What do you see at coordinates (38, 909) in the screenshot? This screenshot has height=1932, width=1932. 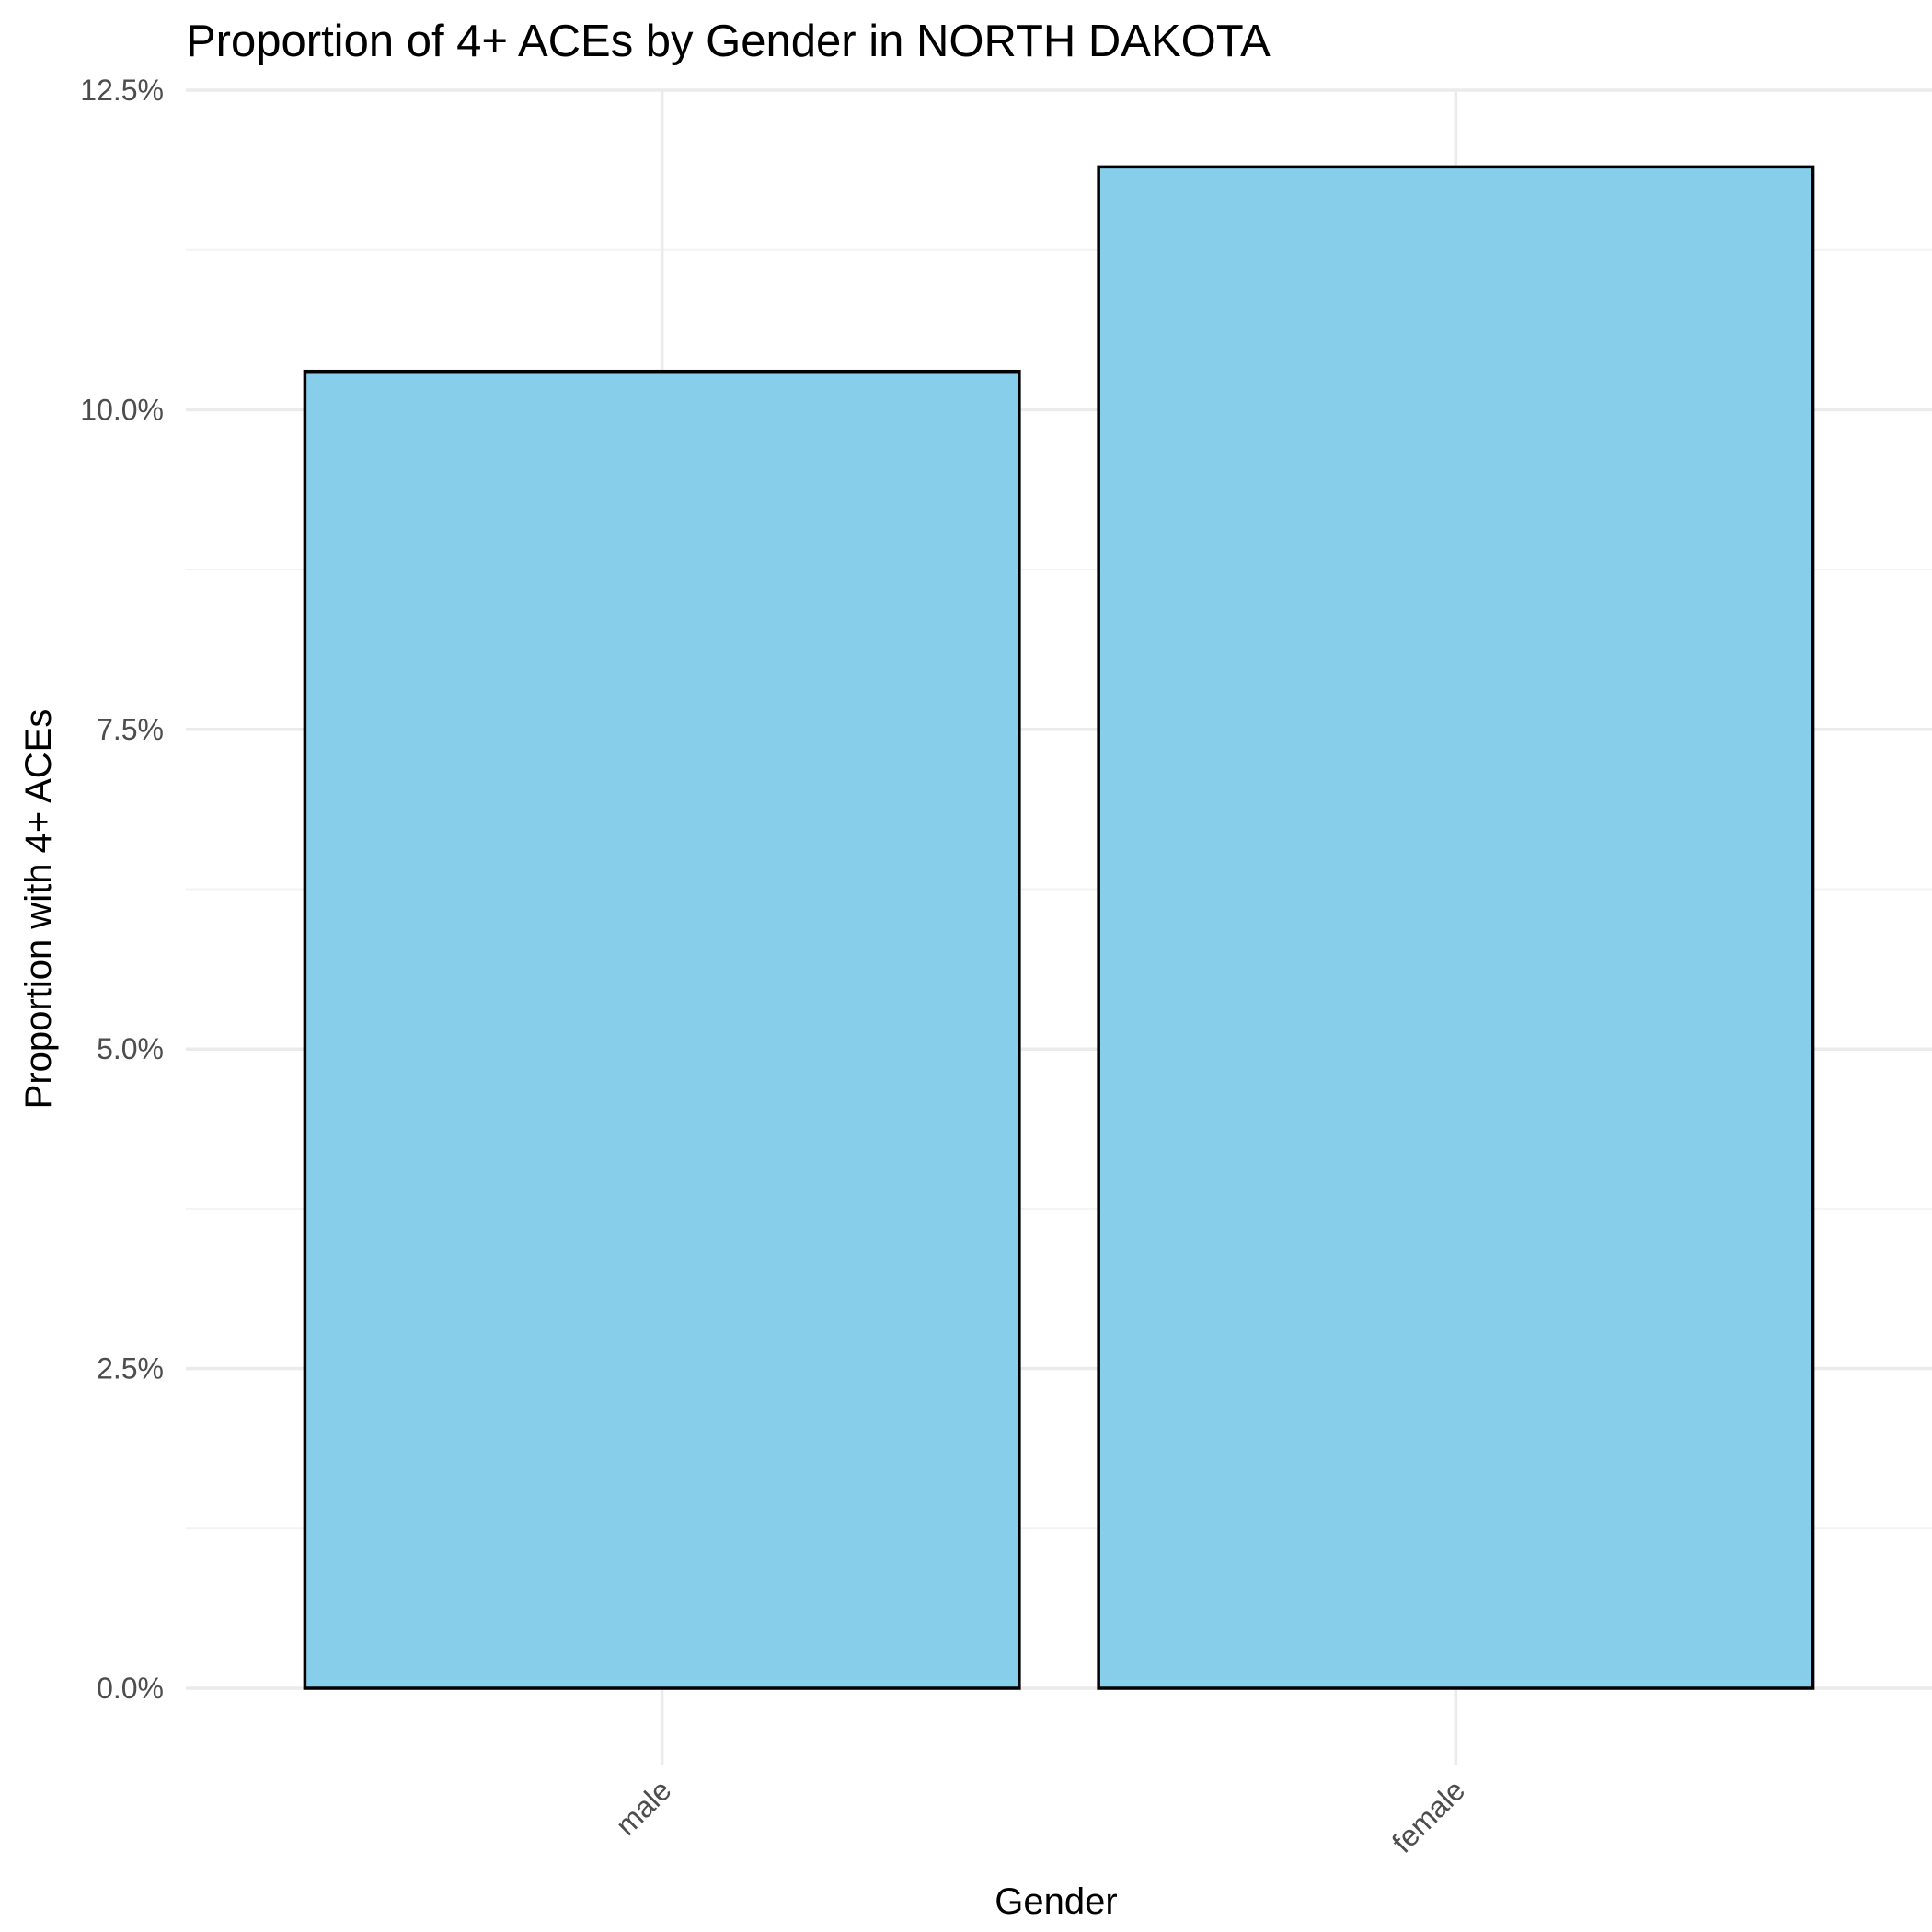 I see `y-axis-title: Proportion with 4+ ACEs` at bounding box center [38, 909].